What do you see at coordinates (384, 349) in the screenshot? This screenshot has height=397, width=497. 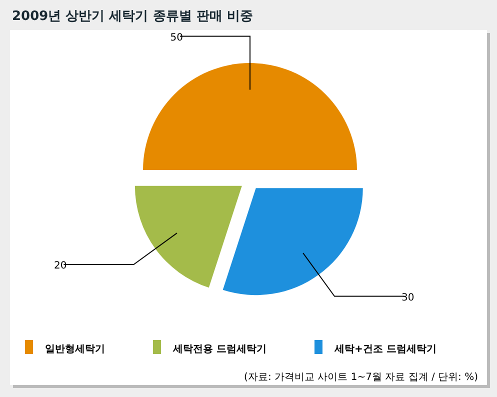 I see `legend-label: 세탁+건조 드럼세탁기` at bounding box center [384, 349].